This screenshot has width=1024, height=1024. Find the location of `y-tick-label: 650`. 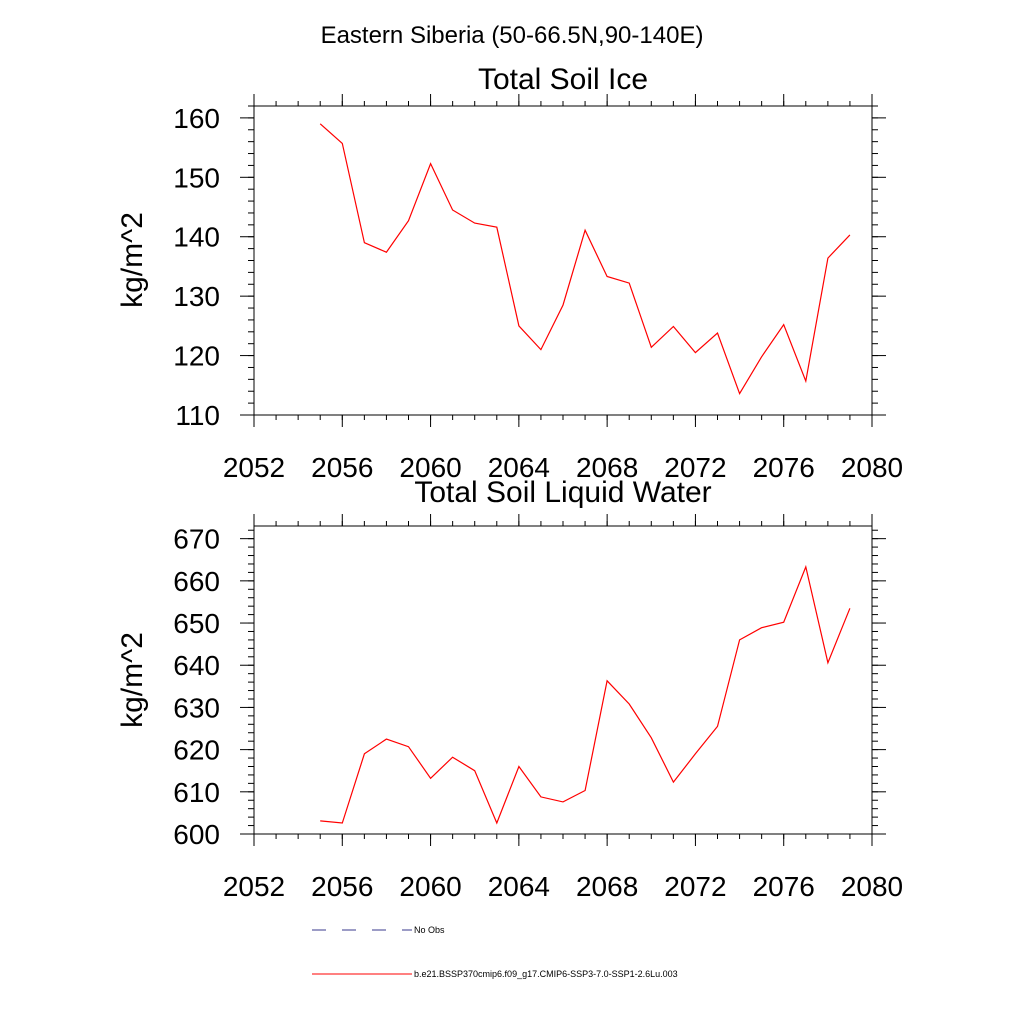

y-tick-label: 650 is located at coordinates (196, 623).